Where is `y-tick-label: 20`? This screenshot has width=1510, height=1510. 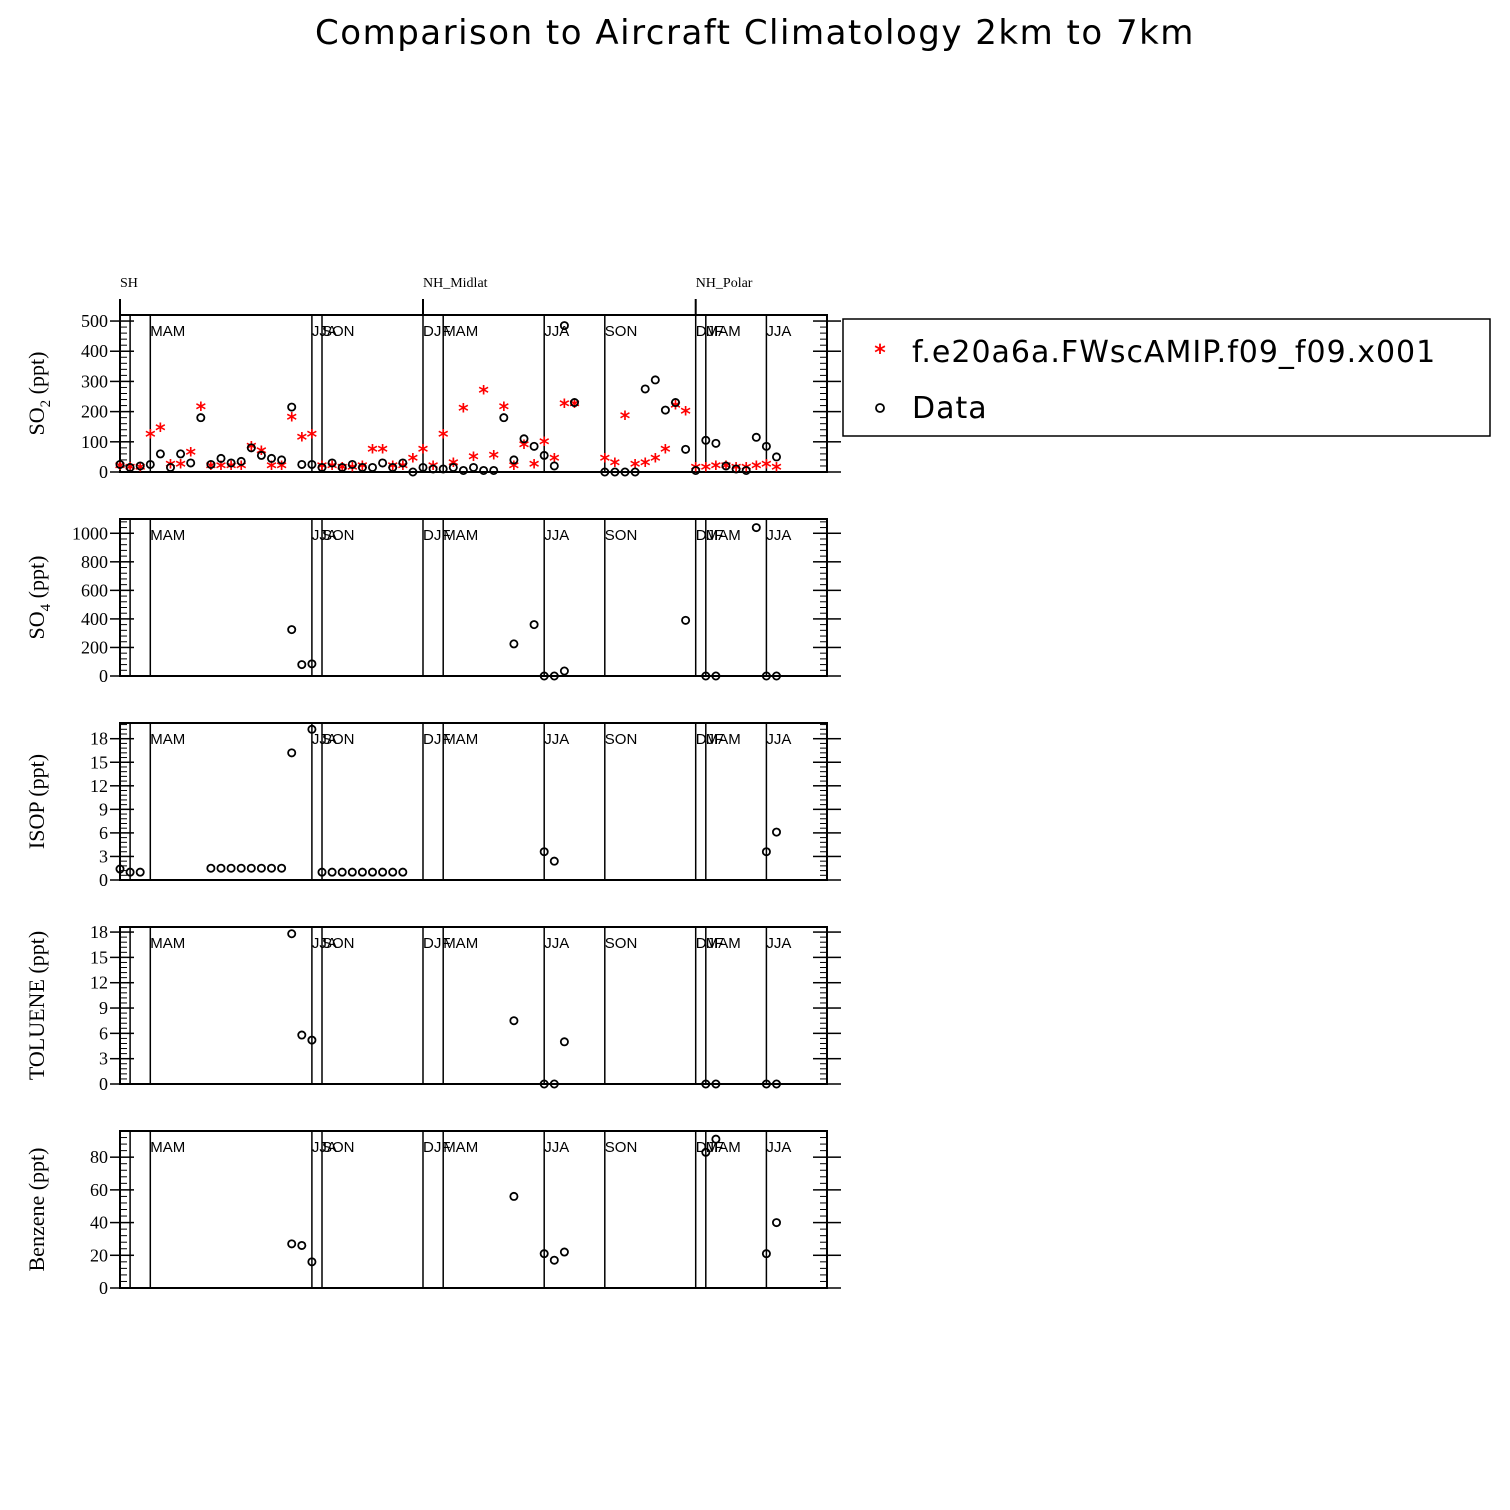
y-tick-label: 20 is located at coordinates (99, 1255).